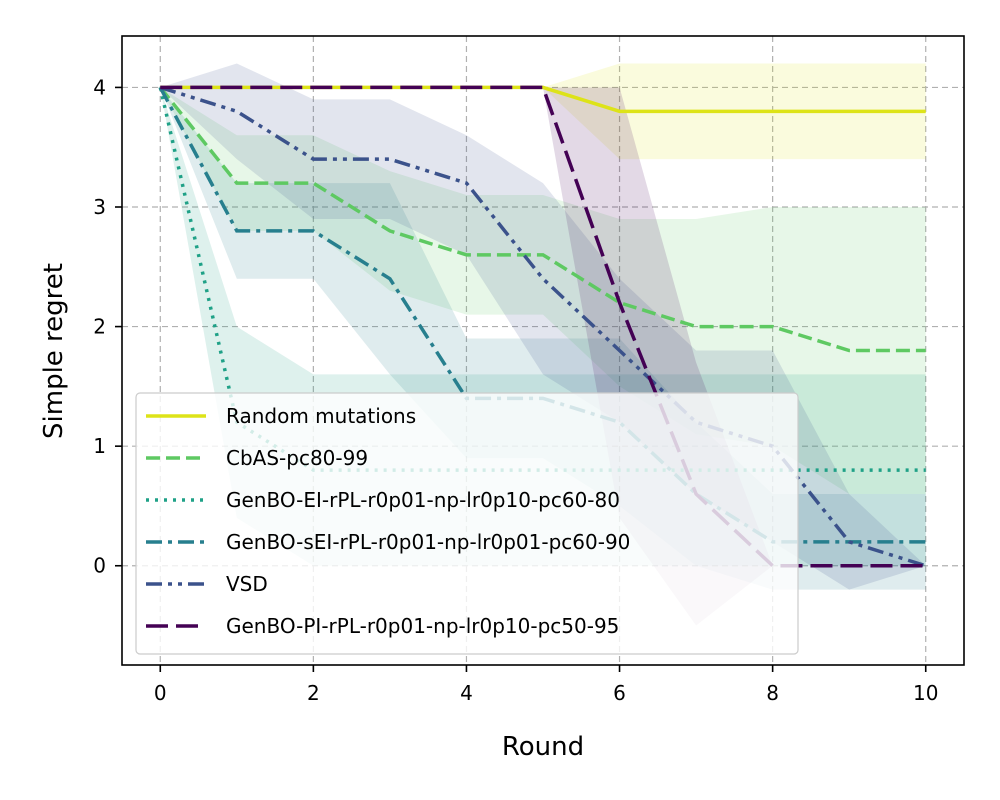 Image resolution: width=1000 pixels, height=800 pixels. What do you see at coordinates (247, 584) in the screenshot?
I see `legend-label: VSD` at bounding box center [247, 584].